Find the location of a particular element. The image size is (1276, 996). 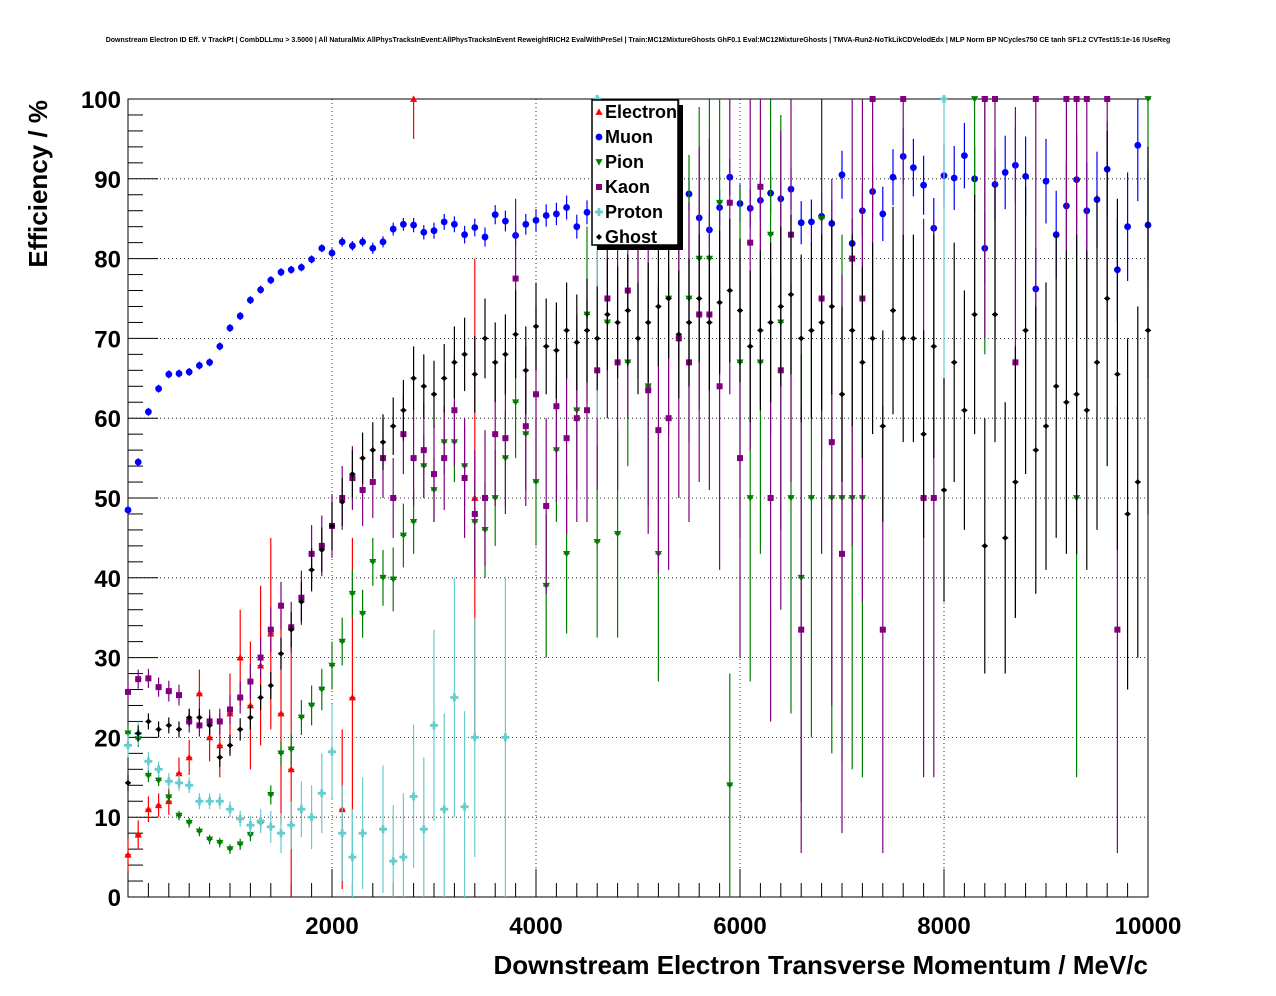

y-tick-label: 40 is located at coordinates (107, 579).